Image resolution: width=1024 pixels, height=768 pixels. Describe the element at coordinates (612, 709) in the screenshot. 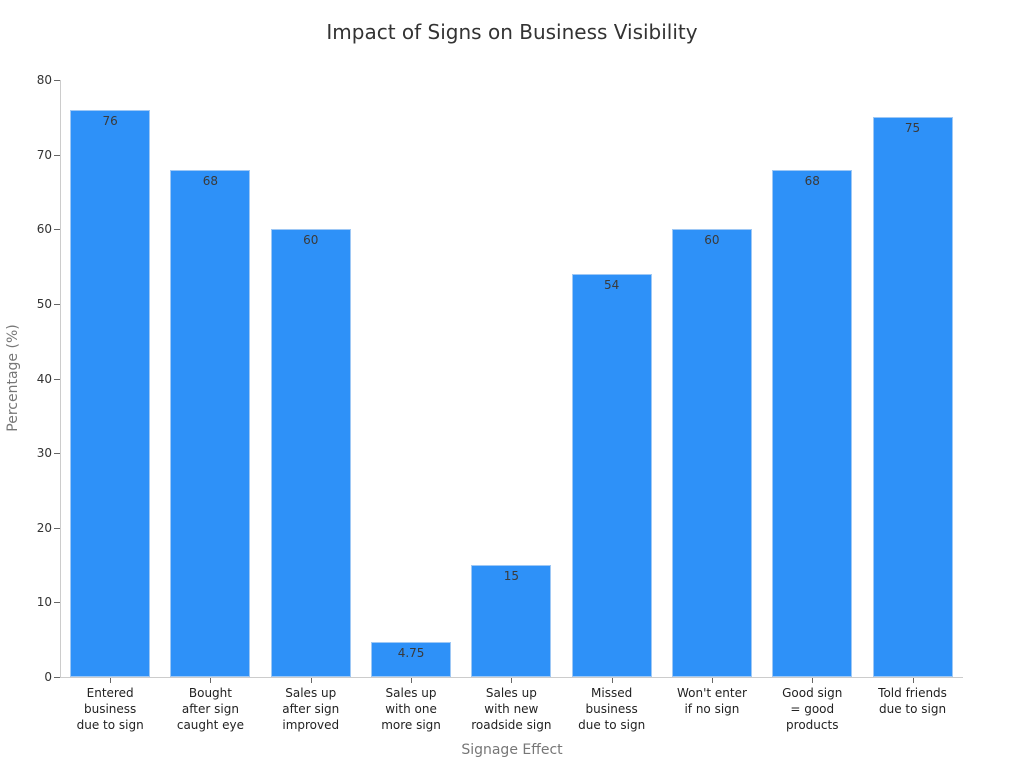

I see `x-tick-label: Missed business due to sign` at that location.